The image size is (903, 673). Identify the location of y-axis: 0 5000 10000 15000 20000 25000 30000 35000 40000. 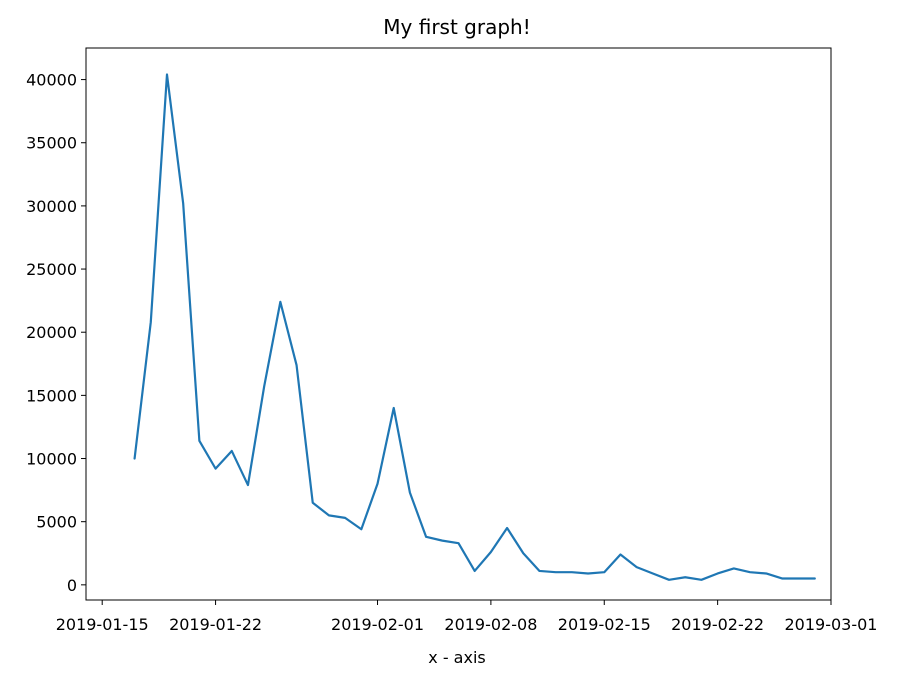
(56, 333).